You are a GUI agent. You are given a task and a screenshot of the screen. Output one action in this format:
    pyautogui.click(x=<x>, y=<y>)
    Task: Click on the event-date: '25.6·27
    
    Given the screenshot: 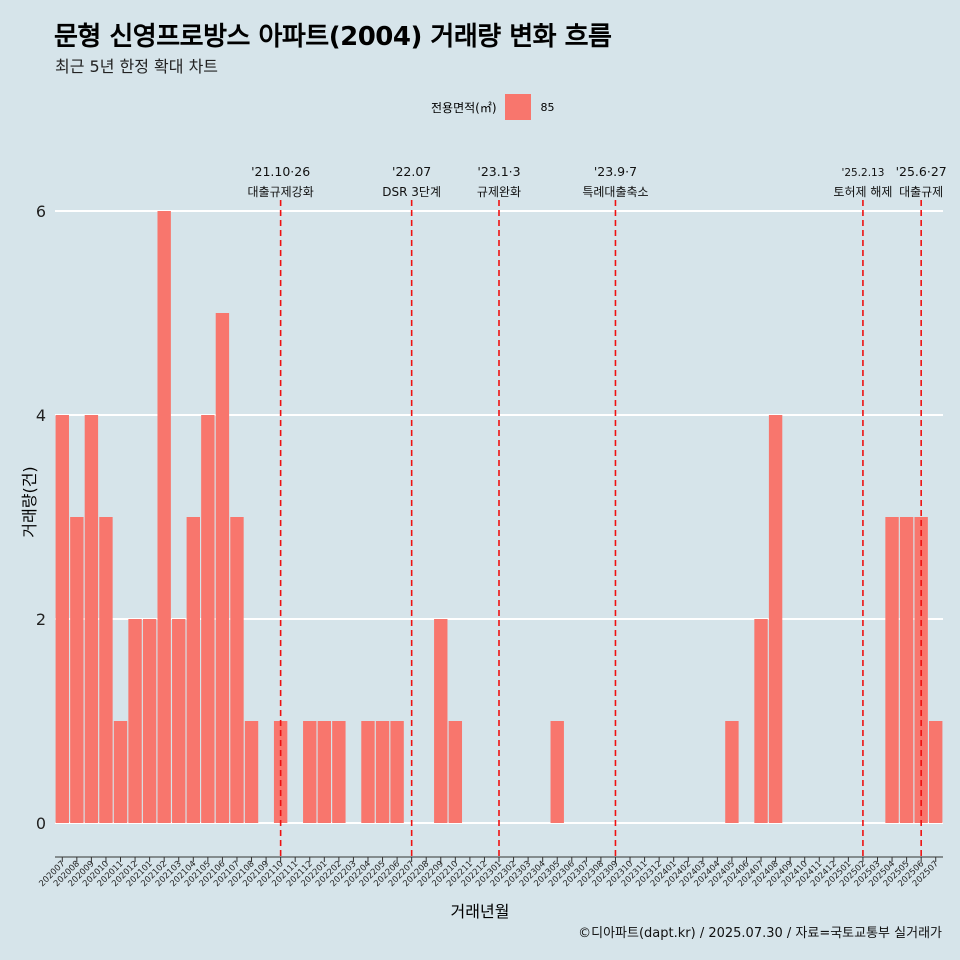 What is the action you would take?
    pyautogui.click(x=921, y=171)
    